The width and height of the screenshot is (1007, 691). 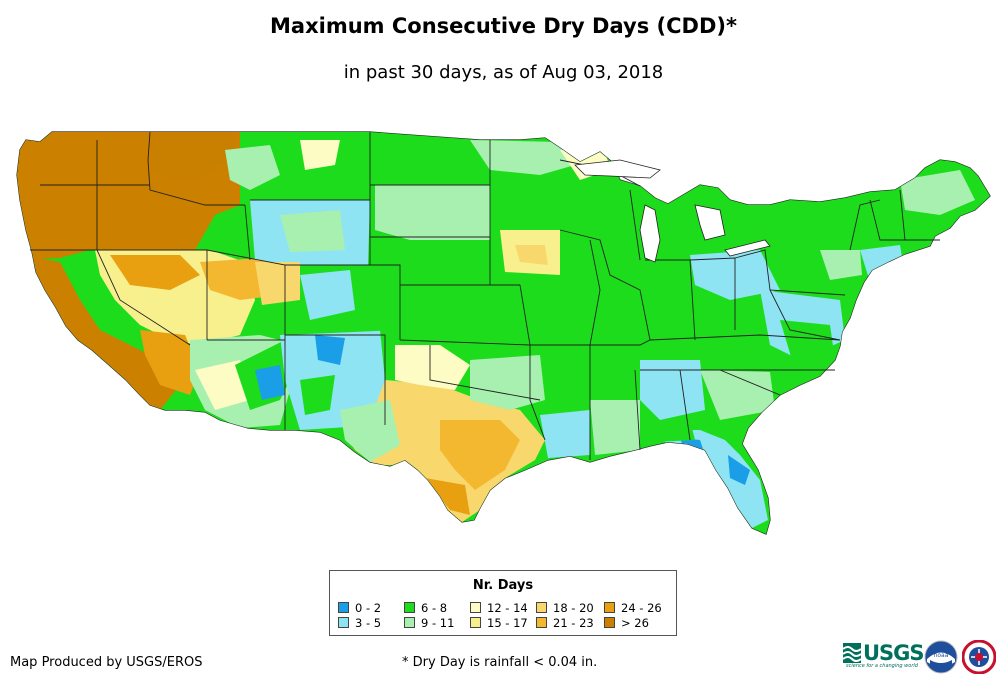 I want to click on legend-item: 6 - 8, so click(x=437, y=607).